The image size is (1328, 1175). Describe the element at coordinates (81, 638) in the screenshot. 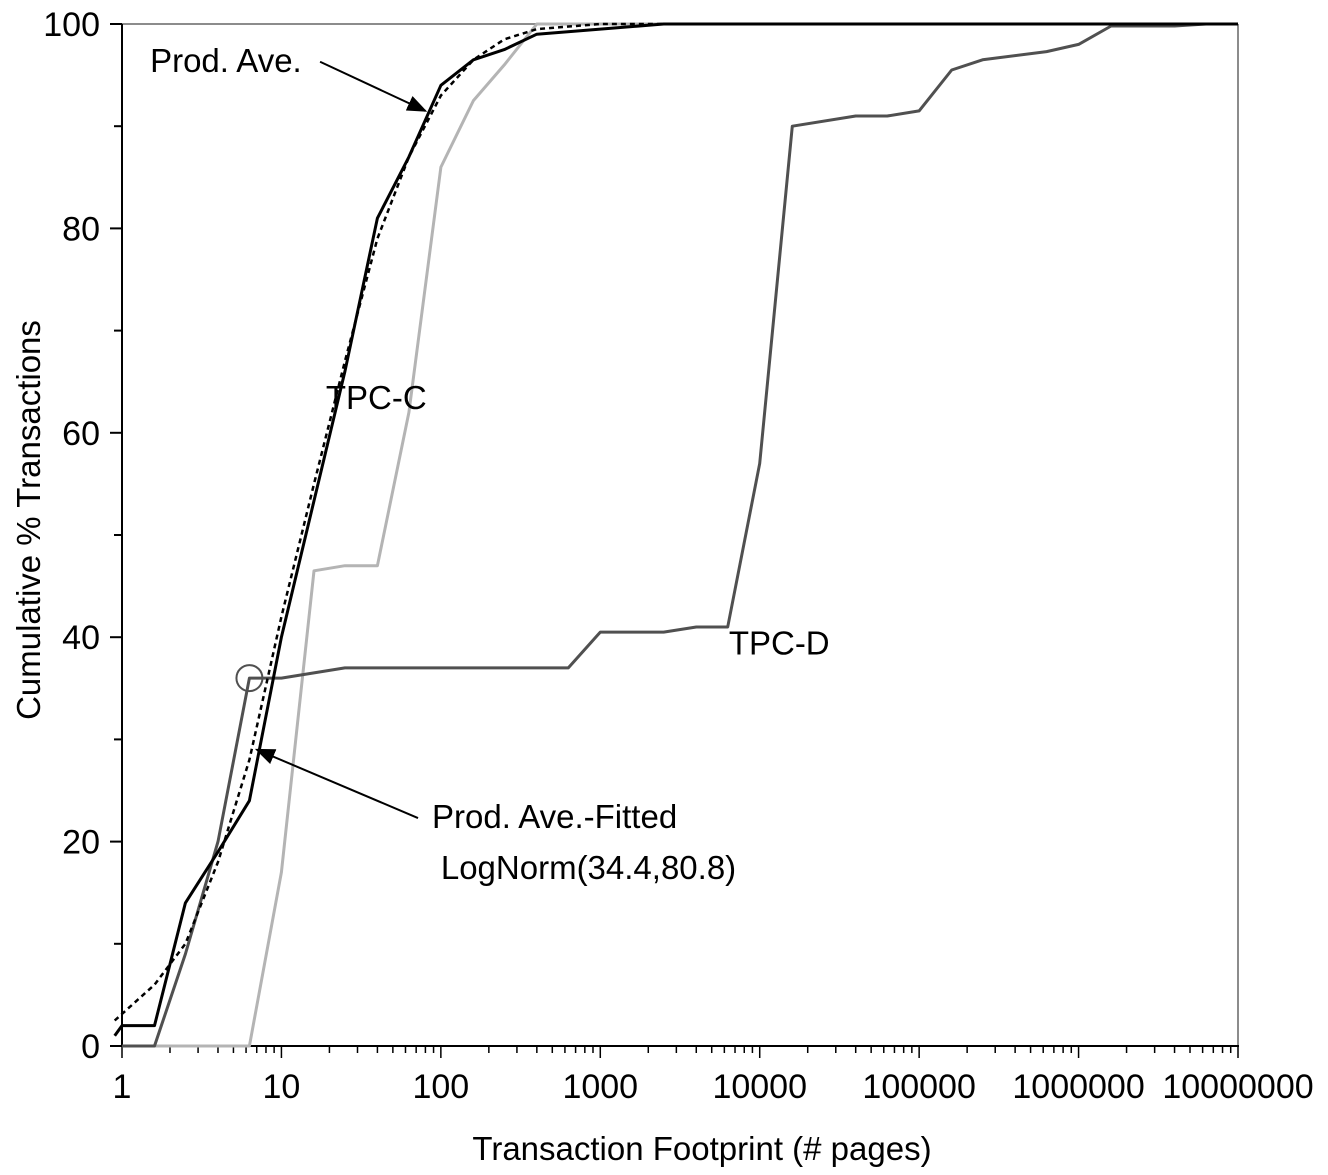

I see `y-tick-label: 40` at that location.